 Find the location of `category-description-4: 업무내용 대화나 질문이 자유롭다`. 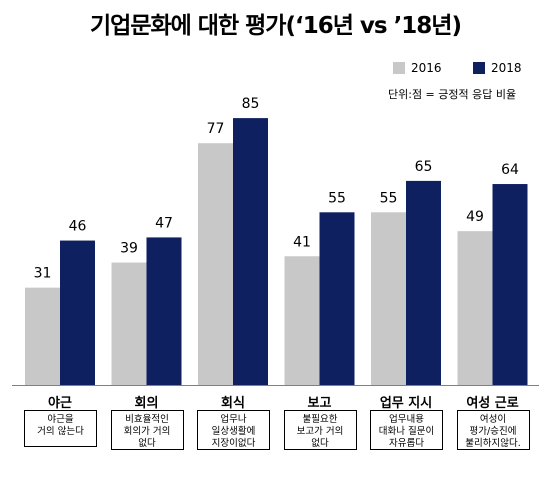

category-description-4: 업무내용 대화나 질문이 자유롭다 is located at coordinates (406, 430).